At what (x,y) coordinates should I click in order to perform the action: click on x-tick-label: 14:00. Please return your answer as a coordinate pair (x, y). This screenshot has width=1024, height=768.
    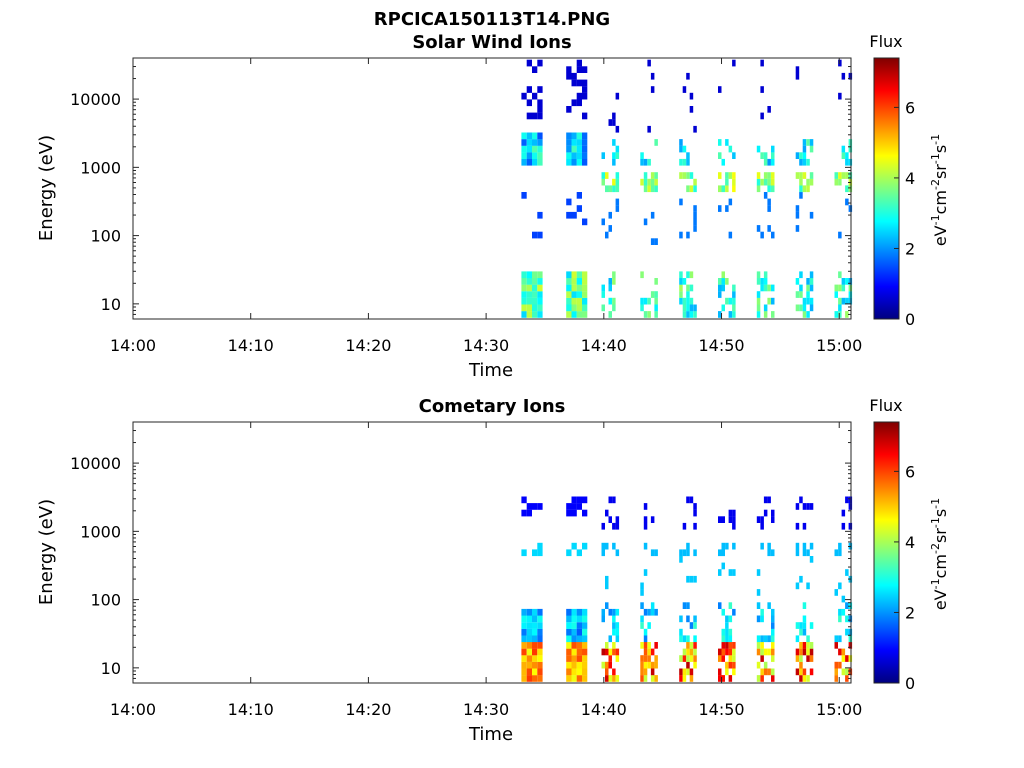
    Looking at the image, I should click on (133, 345).